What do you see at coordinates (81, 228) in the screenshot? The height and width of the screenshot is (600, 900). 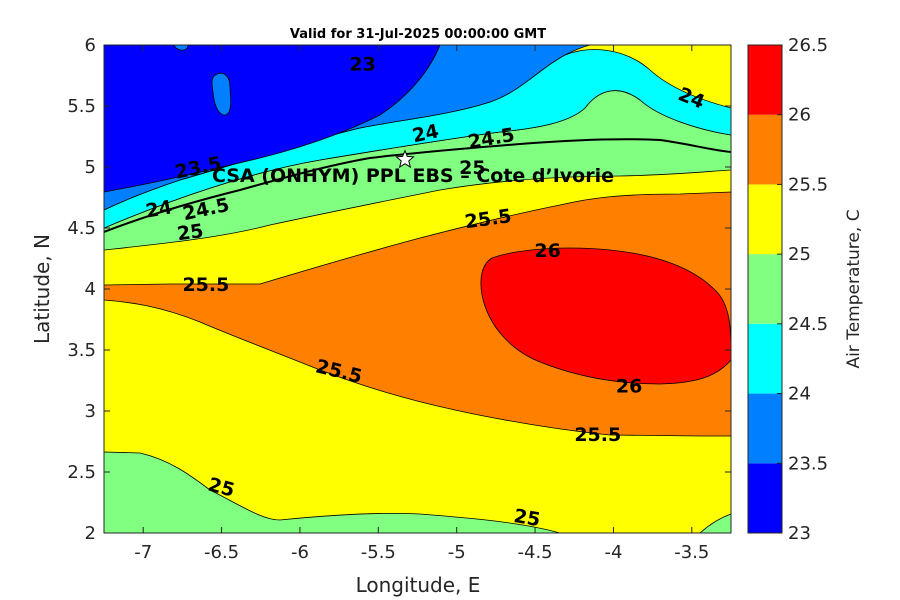 I see `y-tick-label: 4.5` at bounding box center [81, 228].